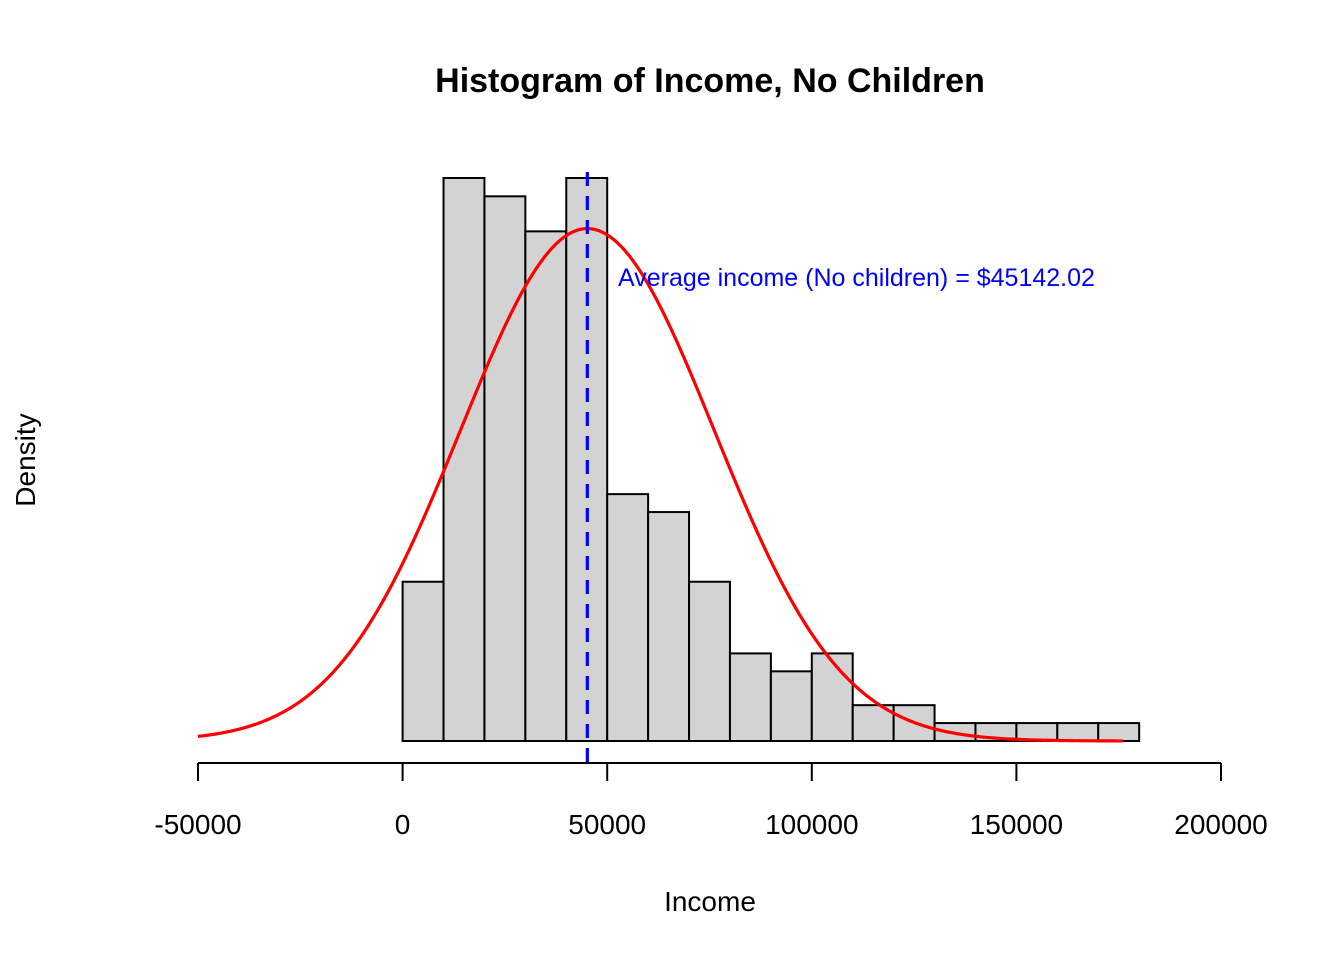 This screenshot has height=960, width=1344. What do you see at coordinates (403, 824) in the screenshot?
I see `x-tick-label: 0` at bounding box center [403, 824].